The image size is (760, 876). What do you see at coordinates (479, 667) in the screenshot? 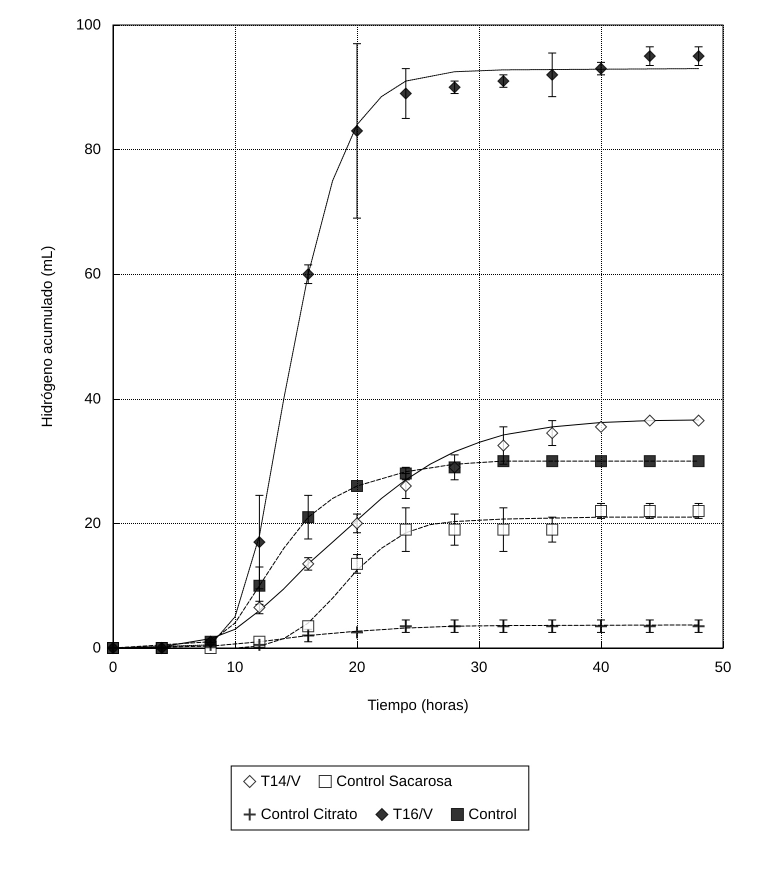
I see `x-tick-label: 30` at bounding box center [479, 667].